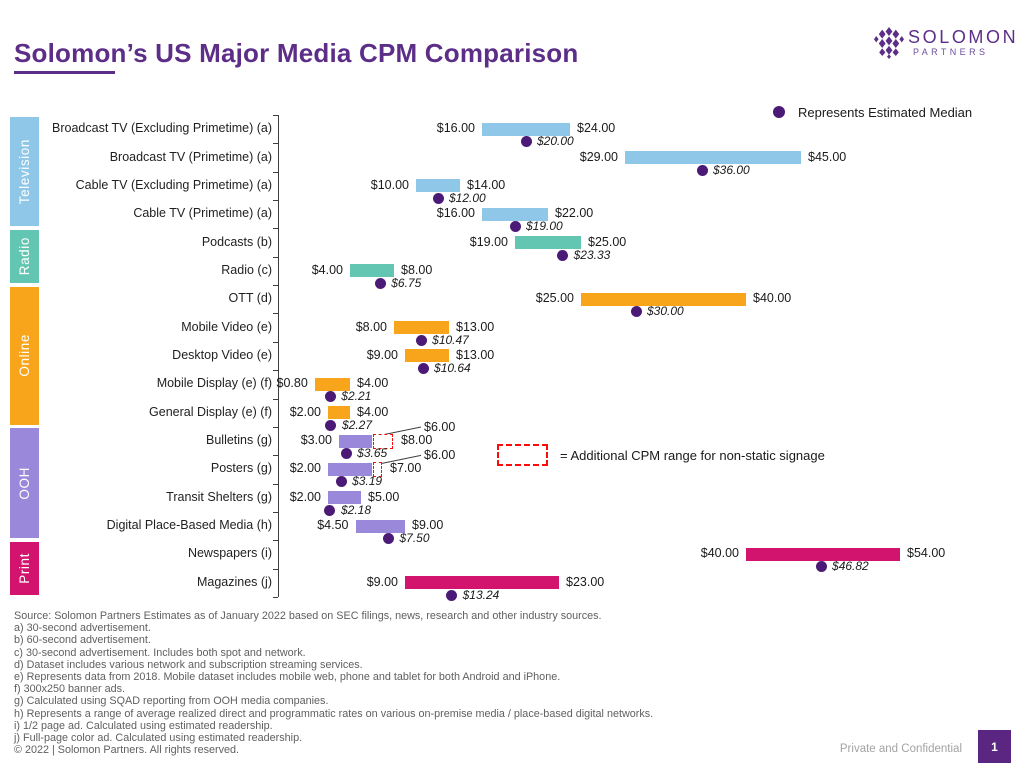 This screenshot has height=768, width=1024. I want to click on min-value-label: $40.00, so click(719, 553).